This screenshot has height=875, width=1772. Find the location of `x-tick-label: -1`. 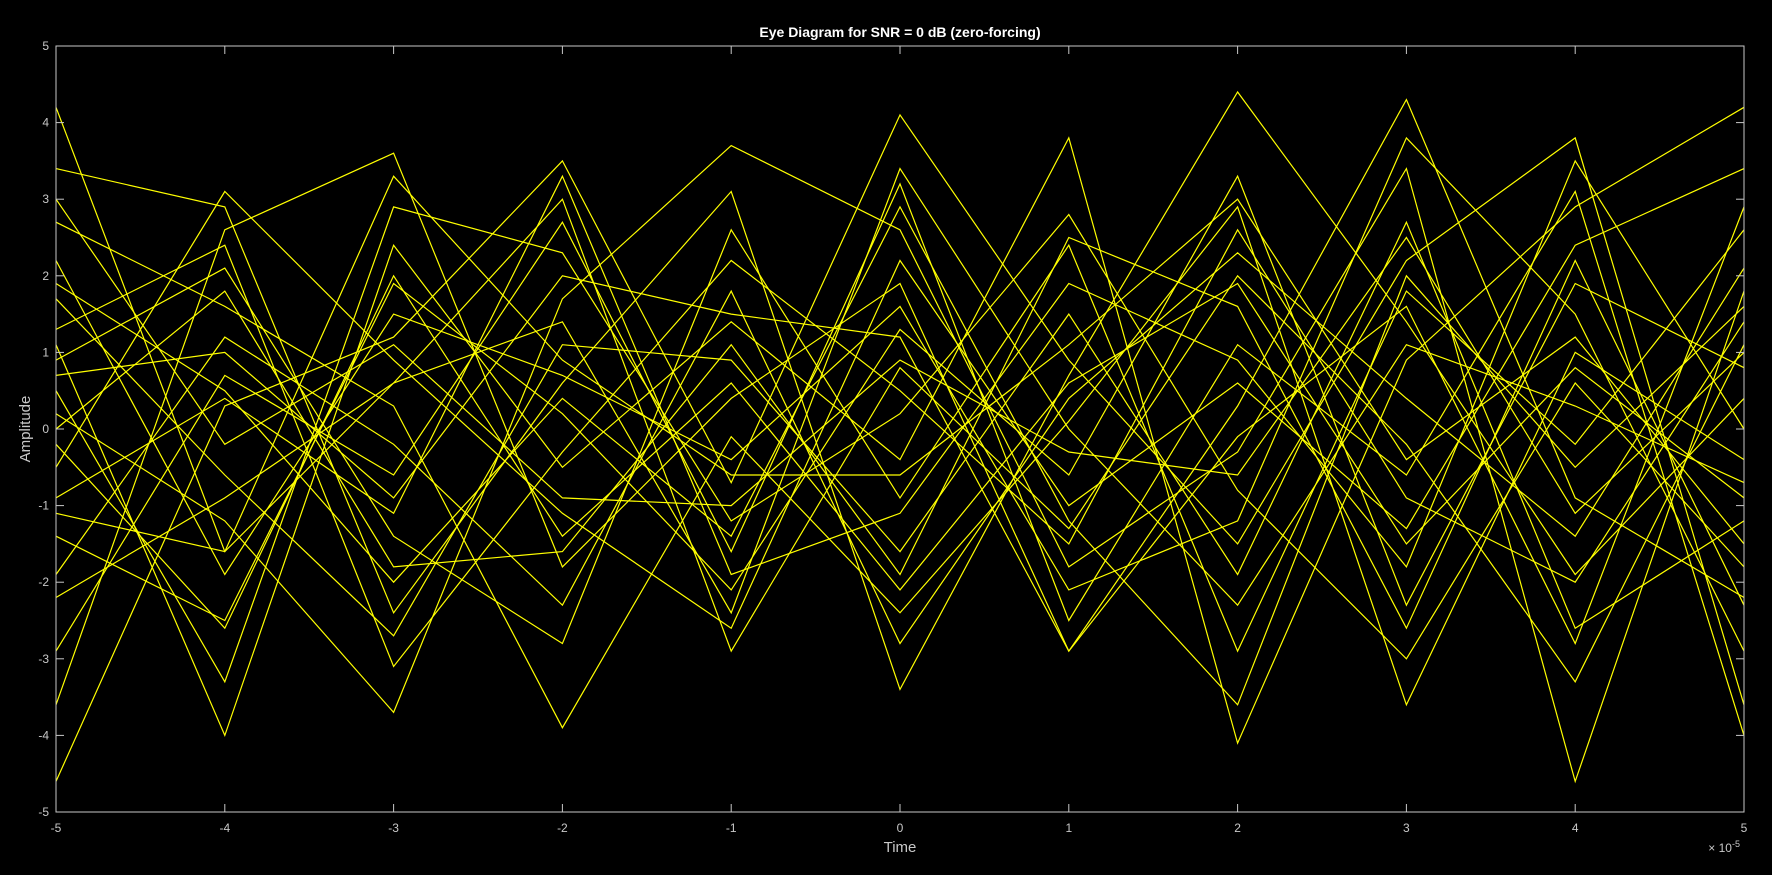

x-tick-label: -1 is located at coordinates (731, 828).